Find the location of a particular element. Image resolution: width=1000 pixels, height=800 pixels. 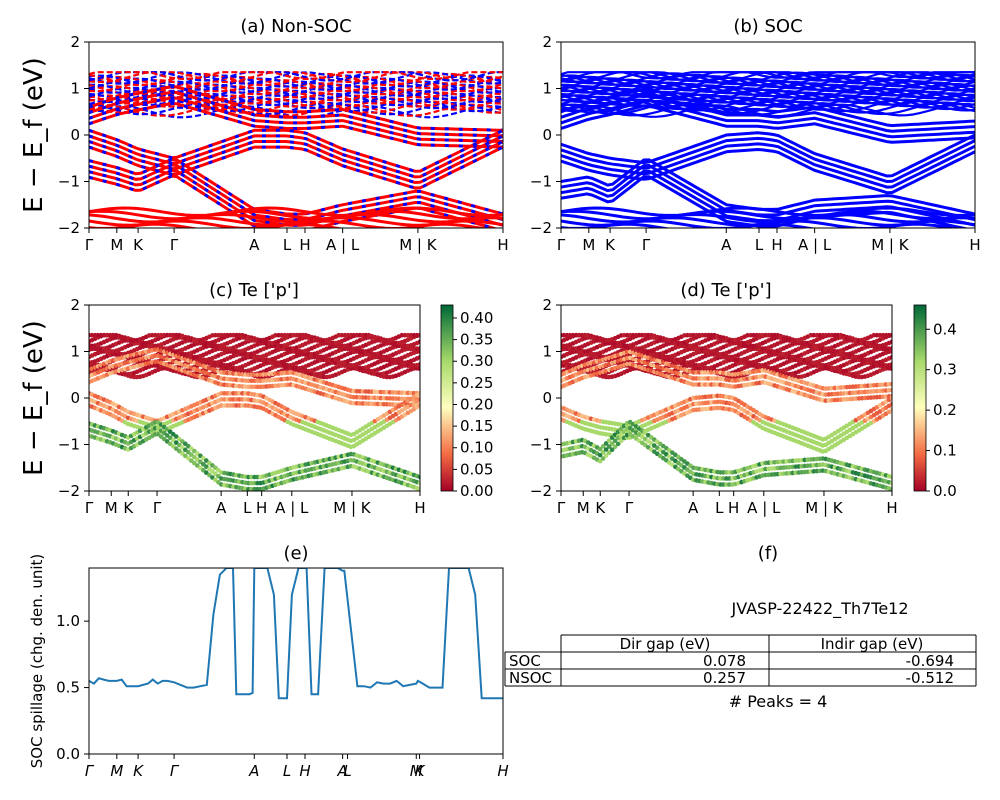

panel-c-colorbar is located at coordinates (447, 398).